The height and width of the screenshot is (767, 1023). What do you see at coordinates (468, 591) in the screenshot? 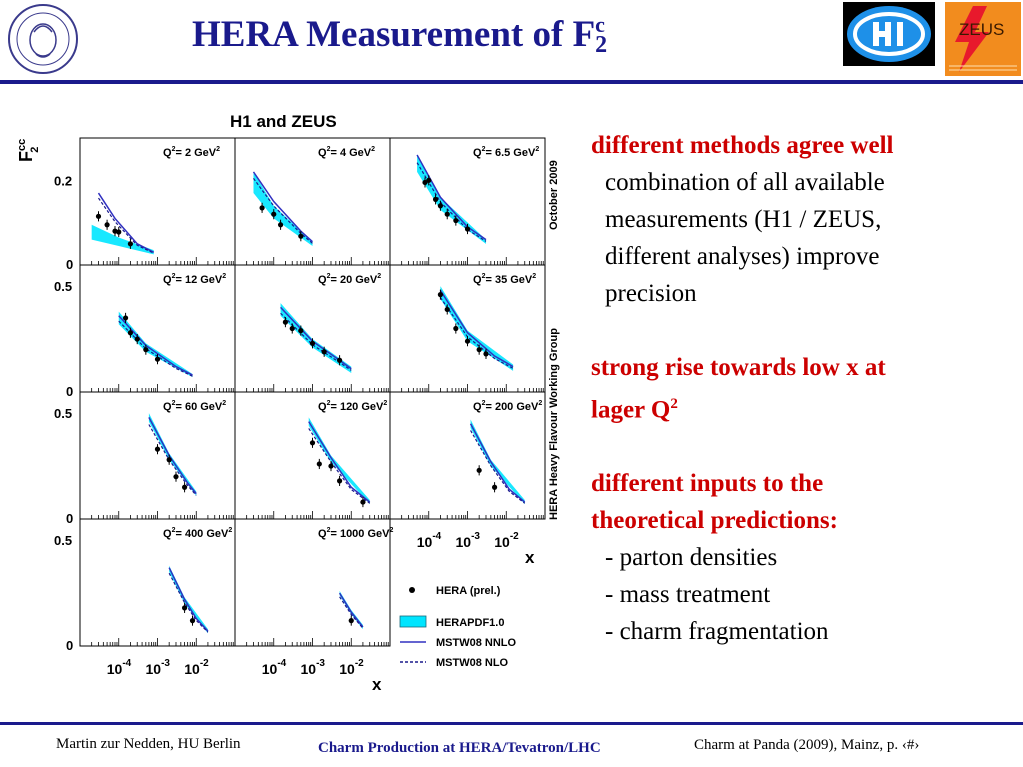
I see `legend-label: HERA (prel.)` at bounding box center [468, 591].